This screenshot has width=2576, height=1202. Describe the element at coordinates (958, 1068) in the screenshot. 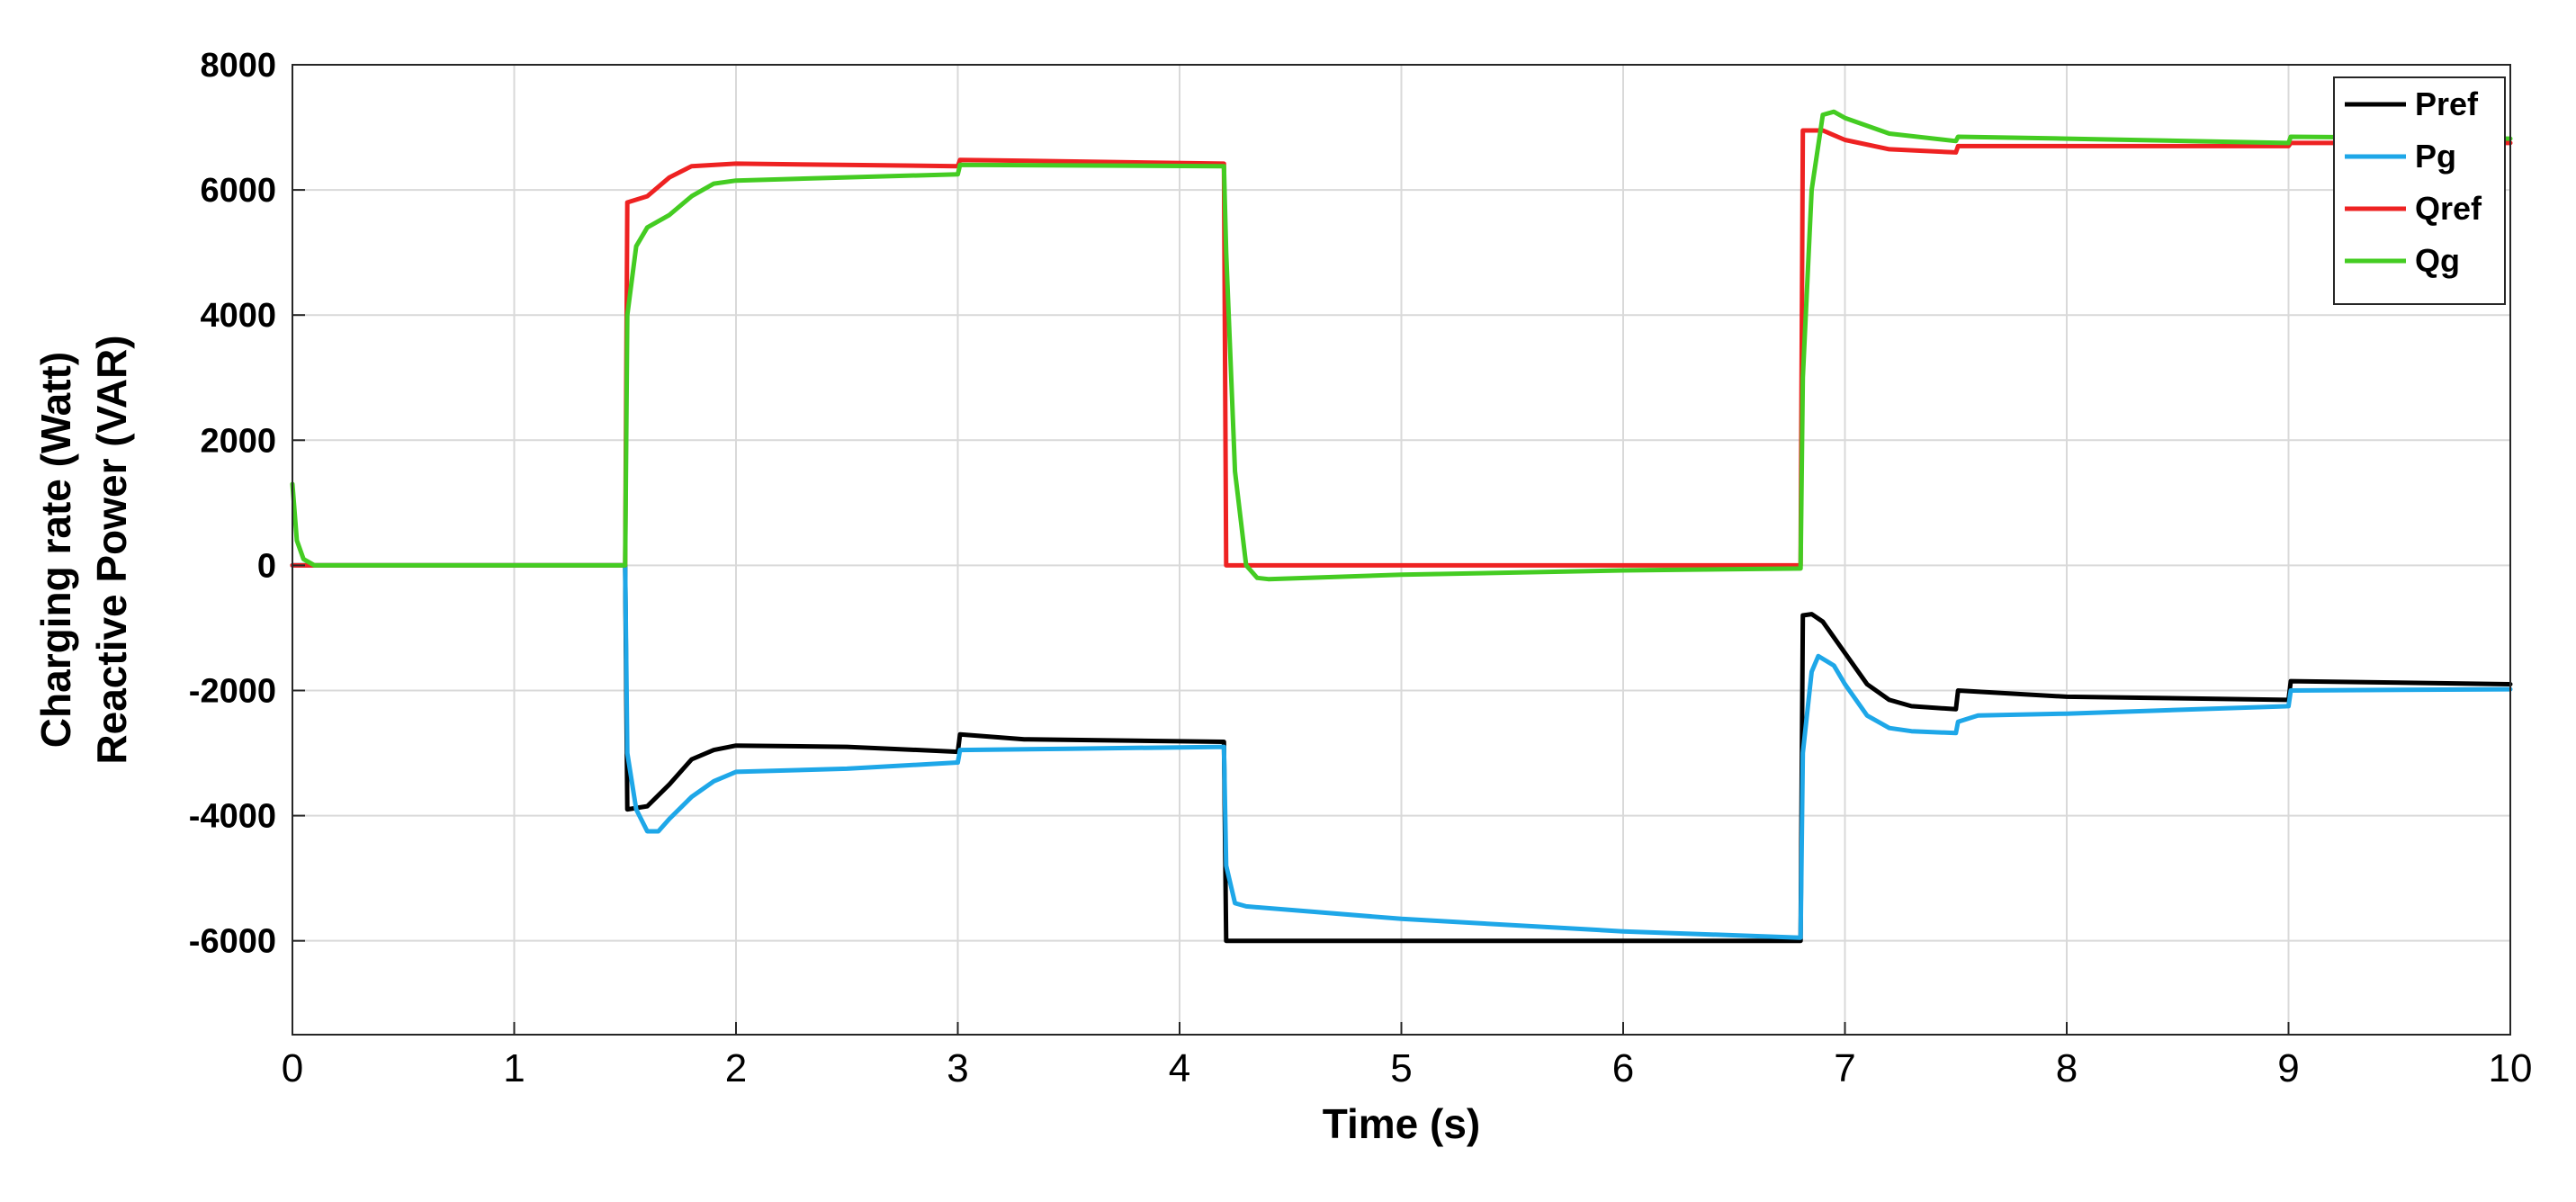

I see `x-tick-label: 3` at that location.